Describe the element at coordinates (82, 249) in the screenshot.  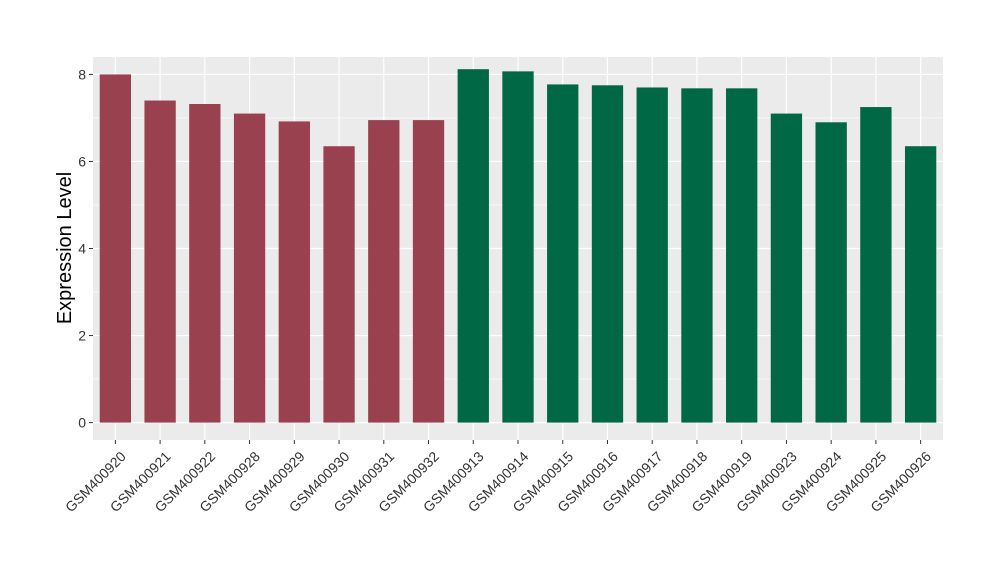
I see `y-tick-label: 4` at that location.